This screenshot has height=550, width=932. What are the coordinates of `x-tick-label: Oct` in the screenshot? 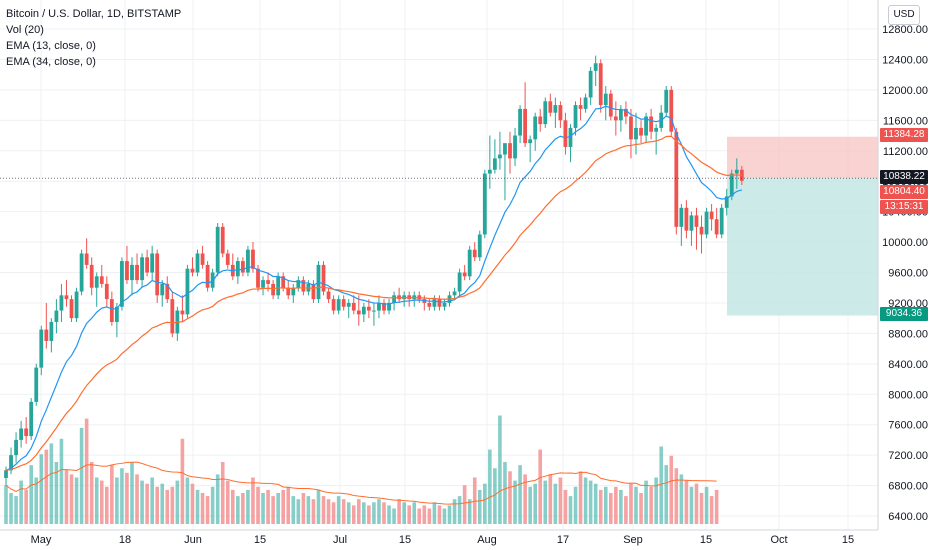 It's located at (778, 540).